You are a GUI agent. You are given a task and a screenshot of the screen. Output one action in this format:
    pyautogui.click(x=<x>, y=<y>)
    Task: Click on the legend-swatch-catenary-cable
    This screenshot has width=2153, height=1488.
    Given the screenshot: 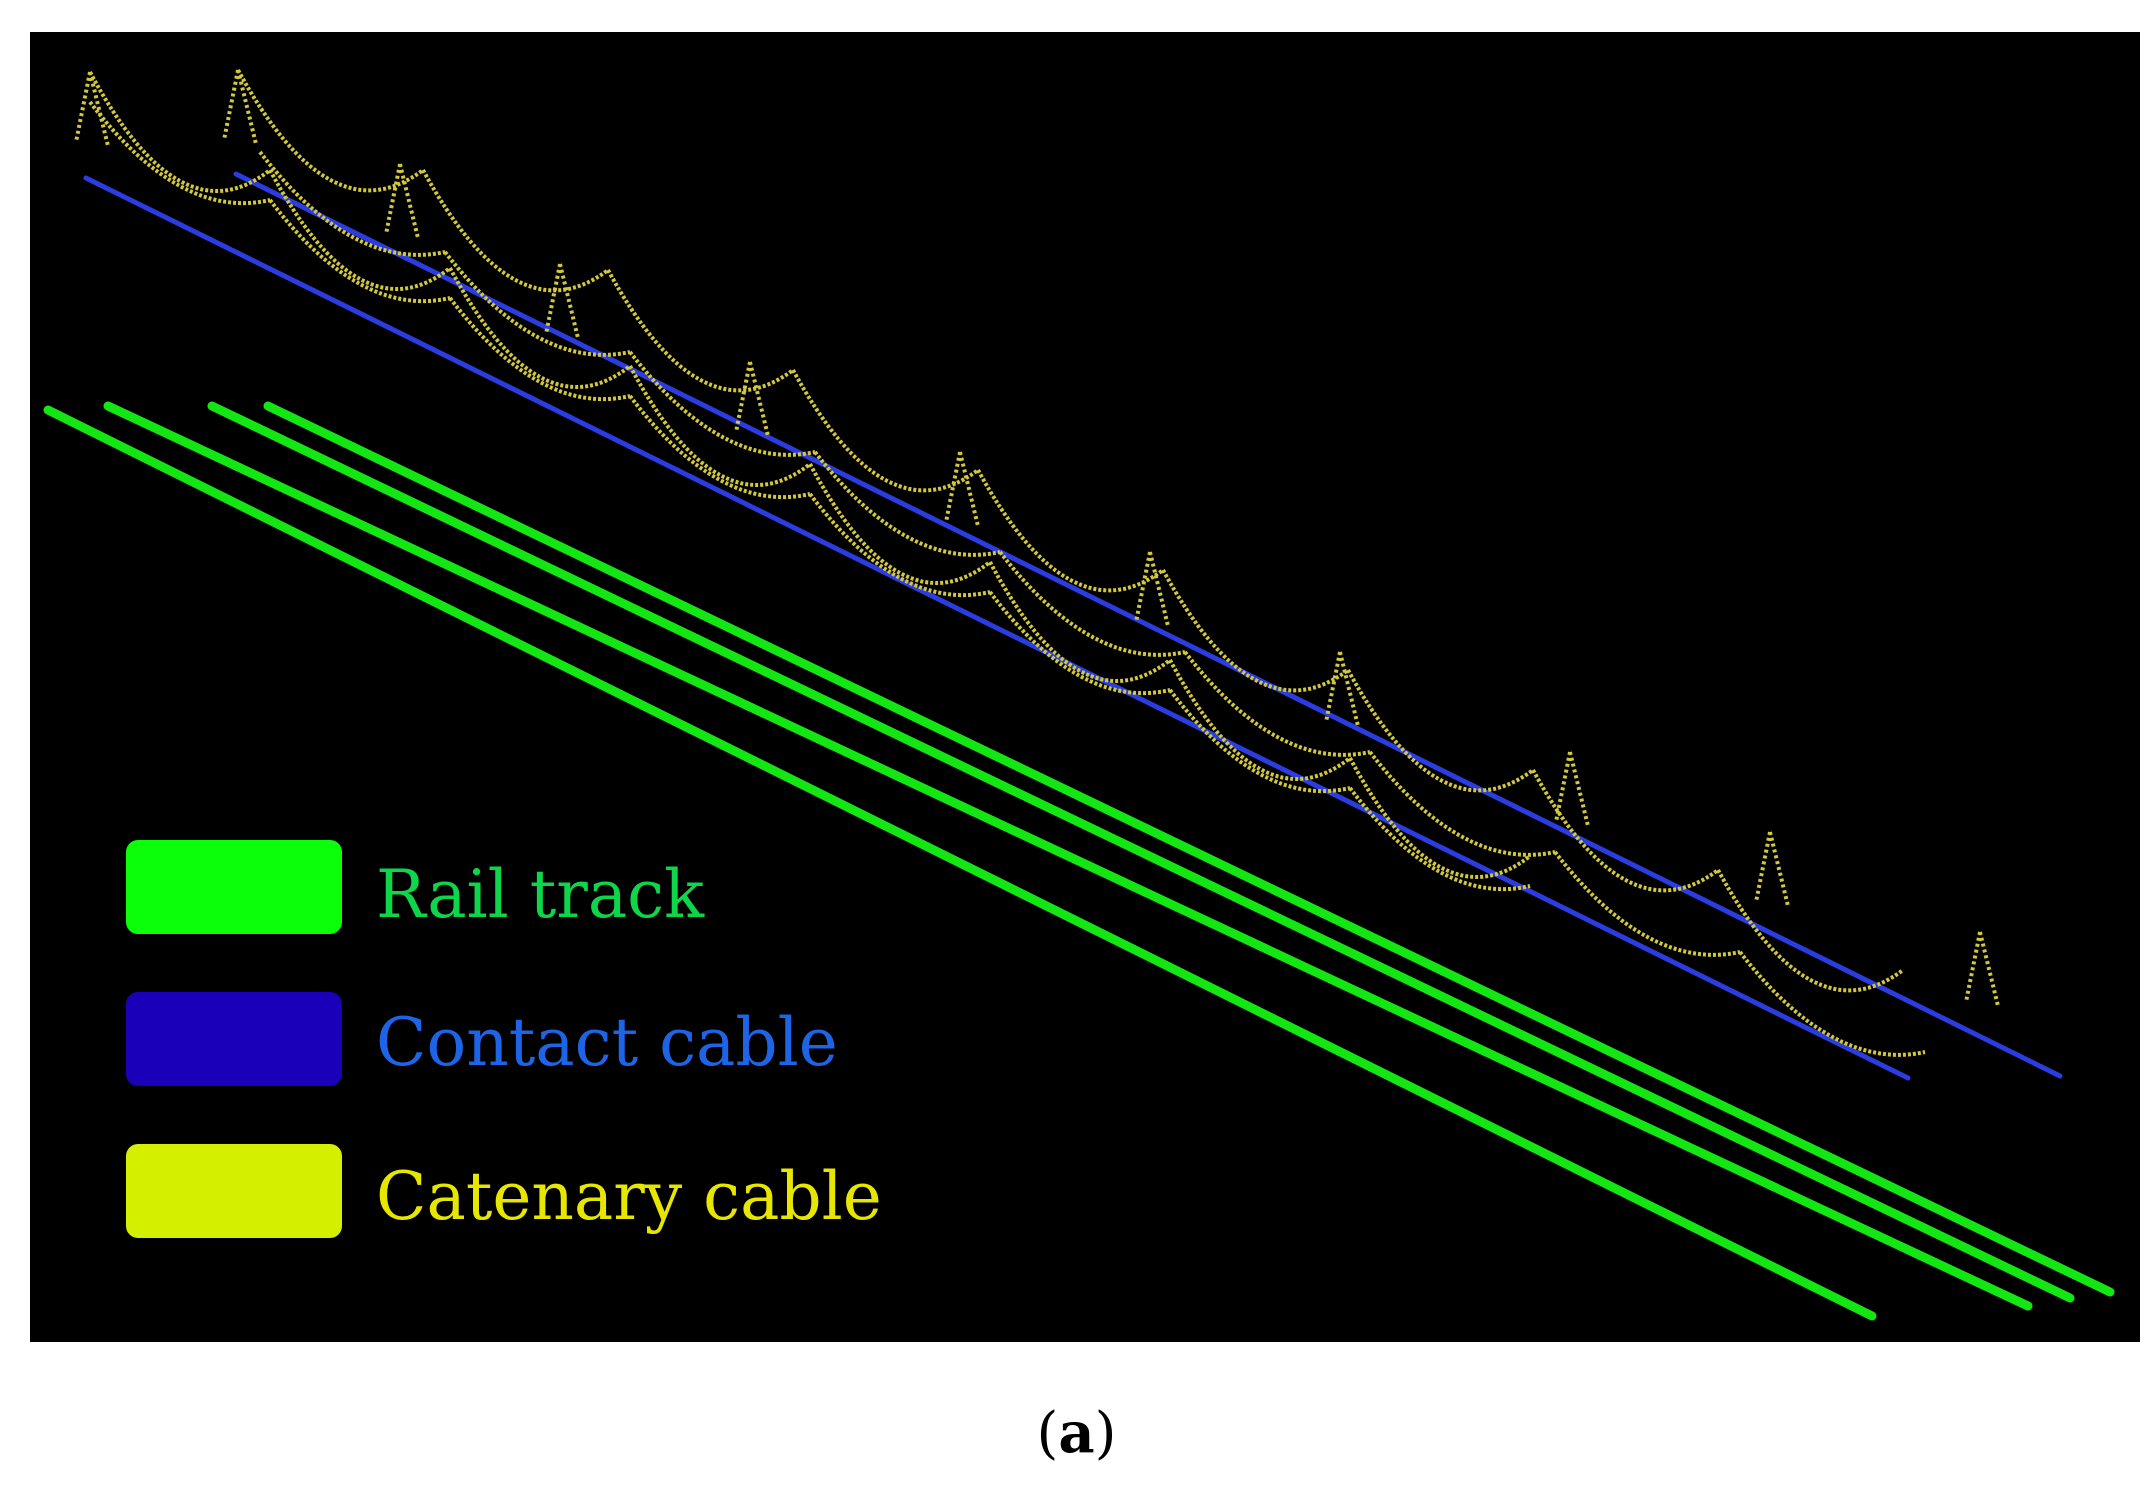 What is the action you would take?
    pyautogui.click(x=234, y=1191)
    